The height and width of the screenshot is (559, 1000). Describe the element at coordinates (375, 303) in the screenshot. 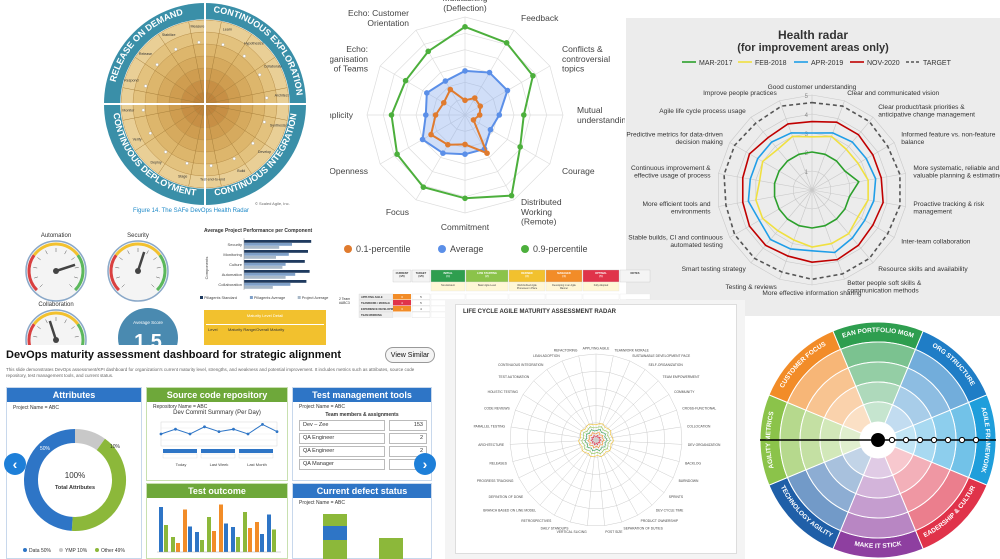

I see `table-row-label: TEAMWORK / MORALE` at that location.